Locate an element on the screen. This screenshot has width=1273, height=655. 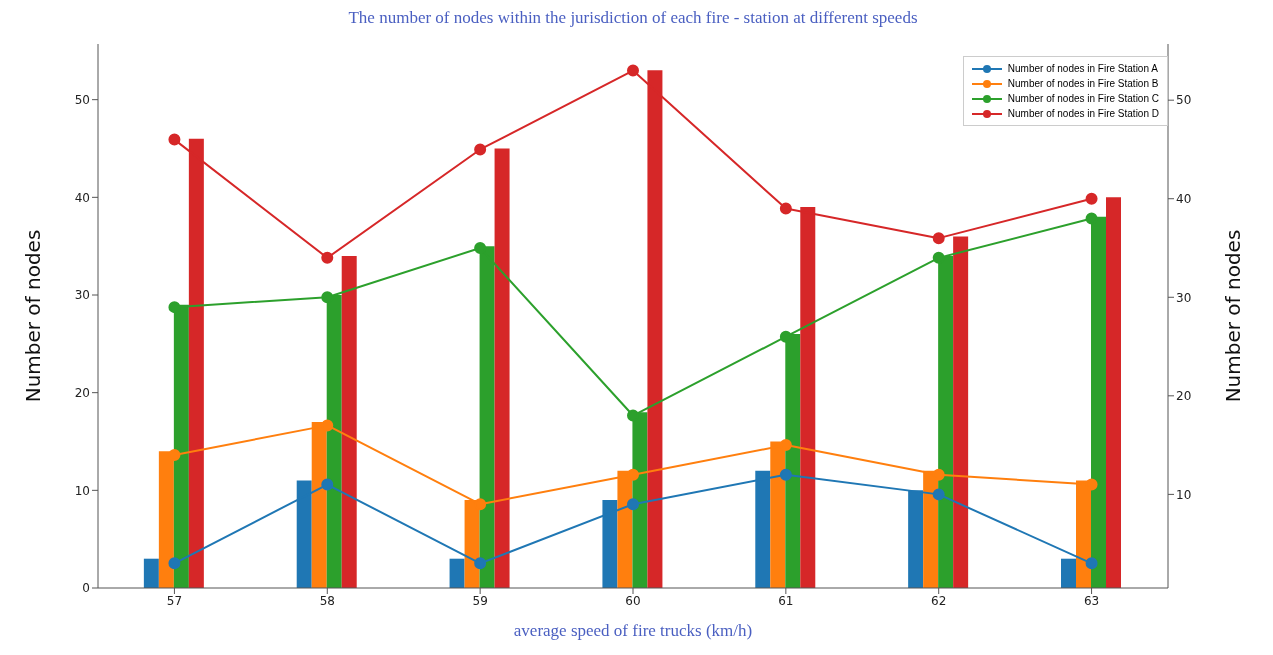
legend-label: Number of nodes in Fire Station D is located at coordinates (1083, 113).